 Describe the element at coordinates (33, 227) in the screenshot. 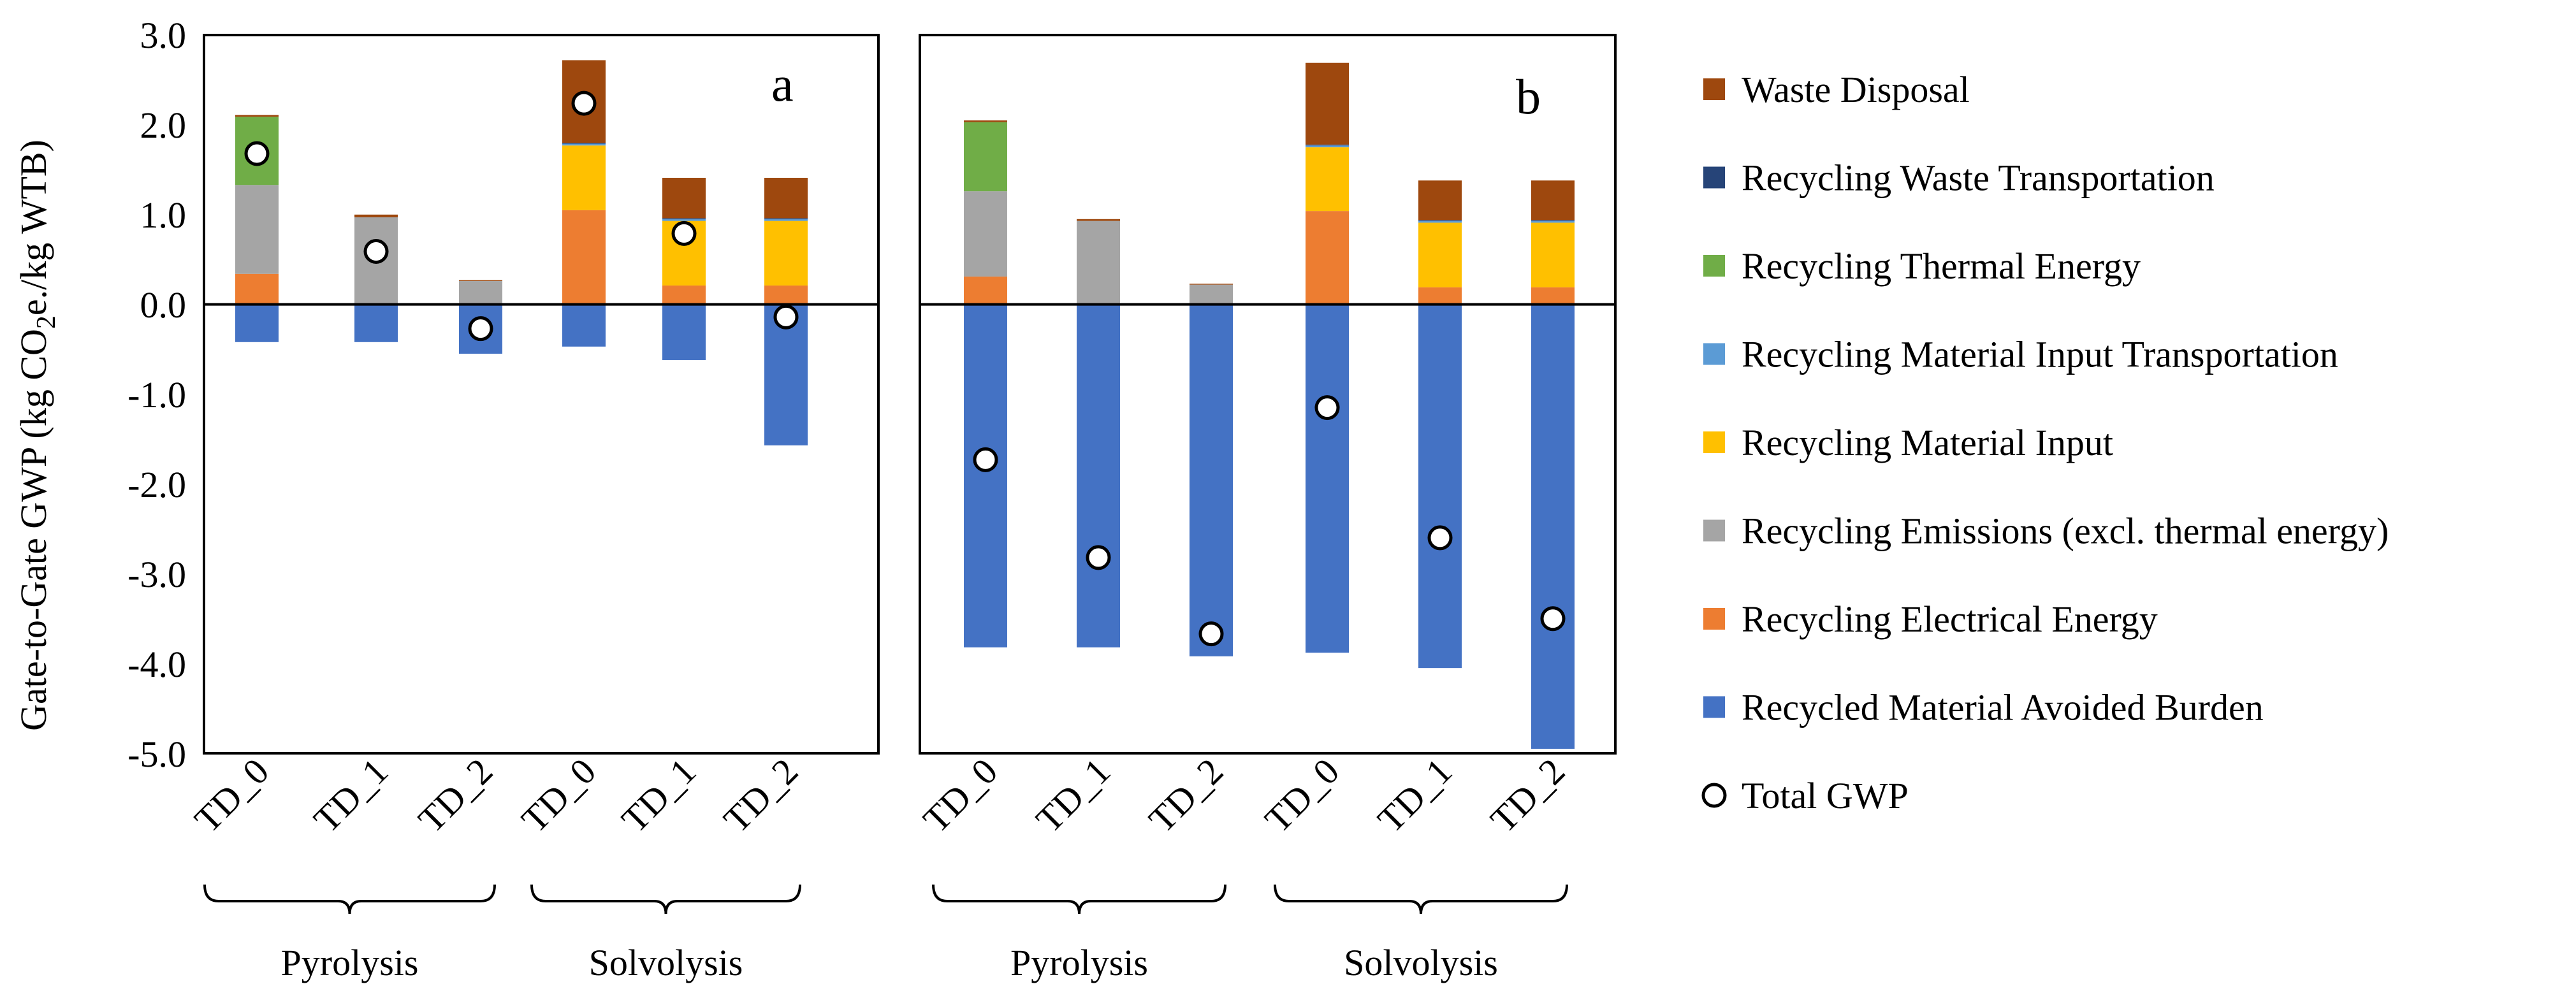

I see `y-axis-title-part3: e./kg WTB)` at that location.